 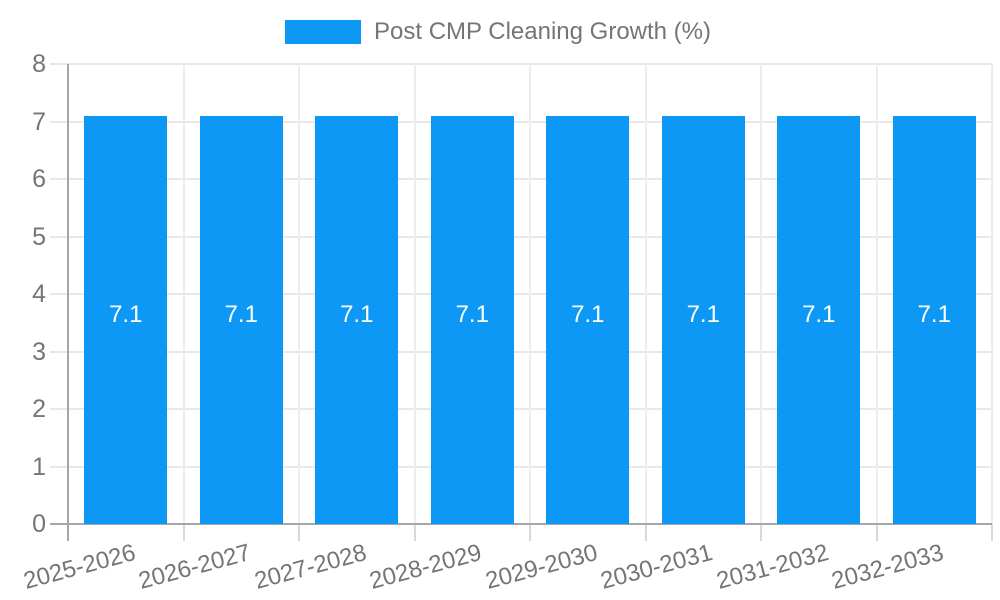 What do you see at coordinates (310, 567) in the screenshot?
I see `x-axis-label: 2027-2028` at bounding box center [310, 567].